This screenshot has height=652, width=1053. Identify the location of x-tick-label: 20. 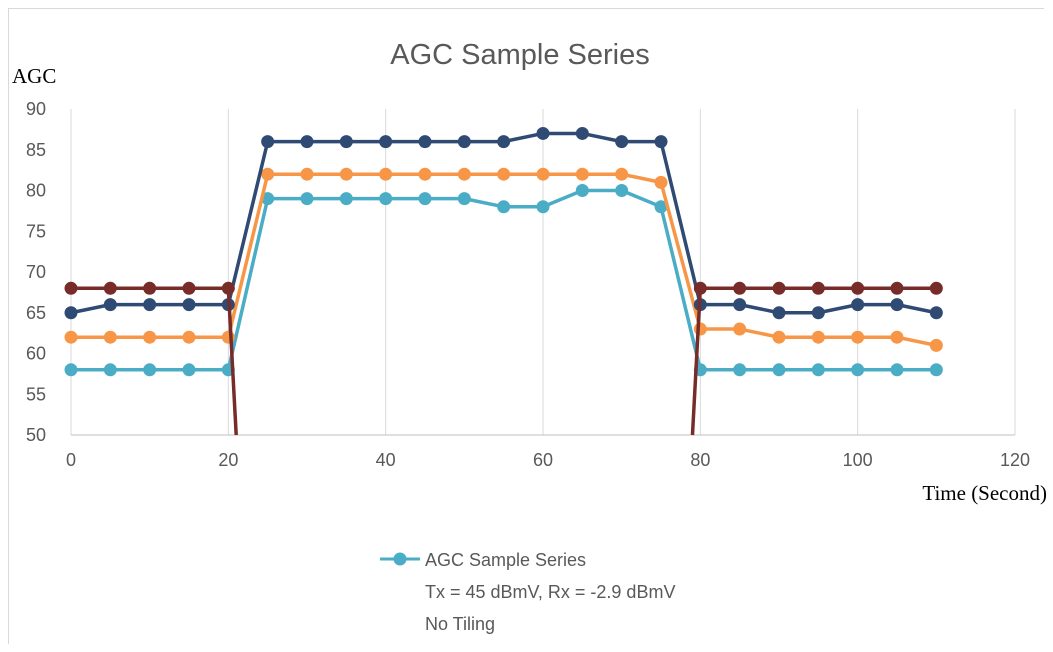
(228, 460).